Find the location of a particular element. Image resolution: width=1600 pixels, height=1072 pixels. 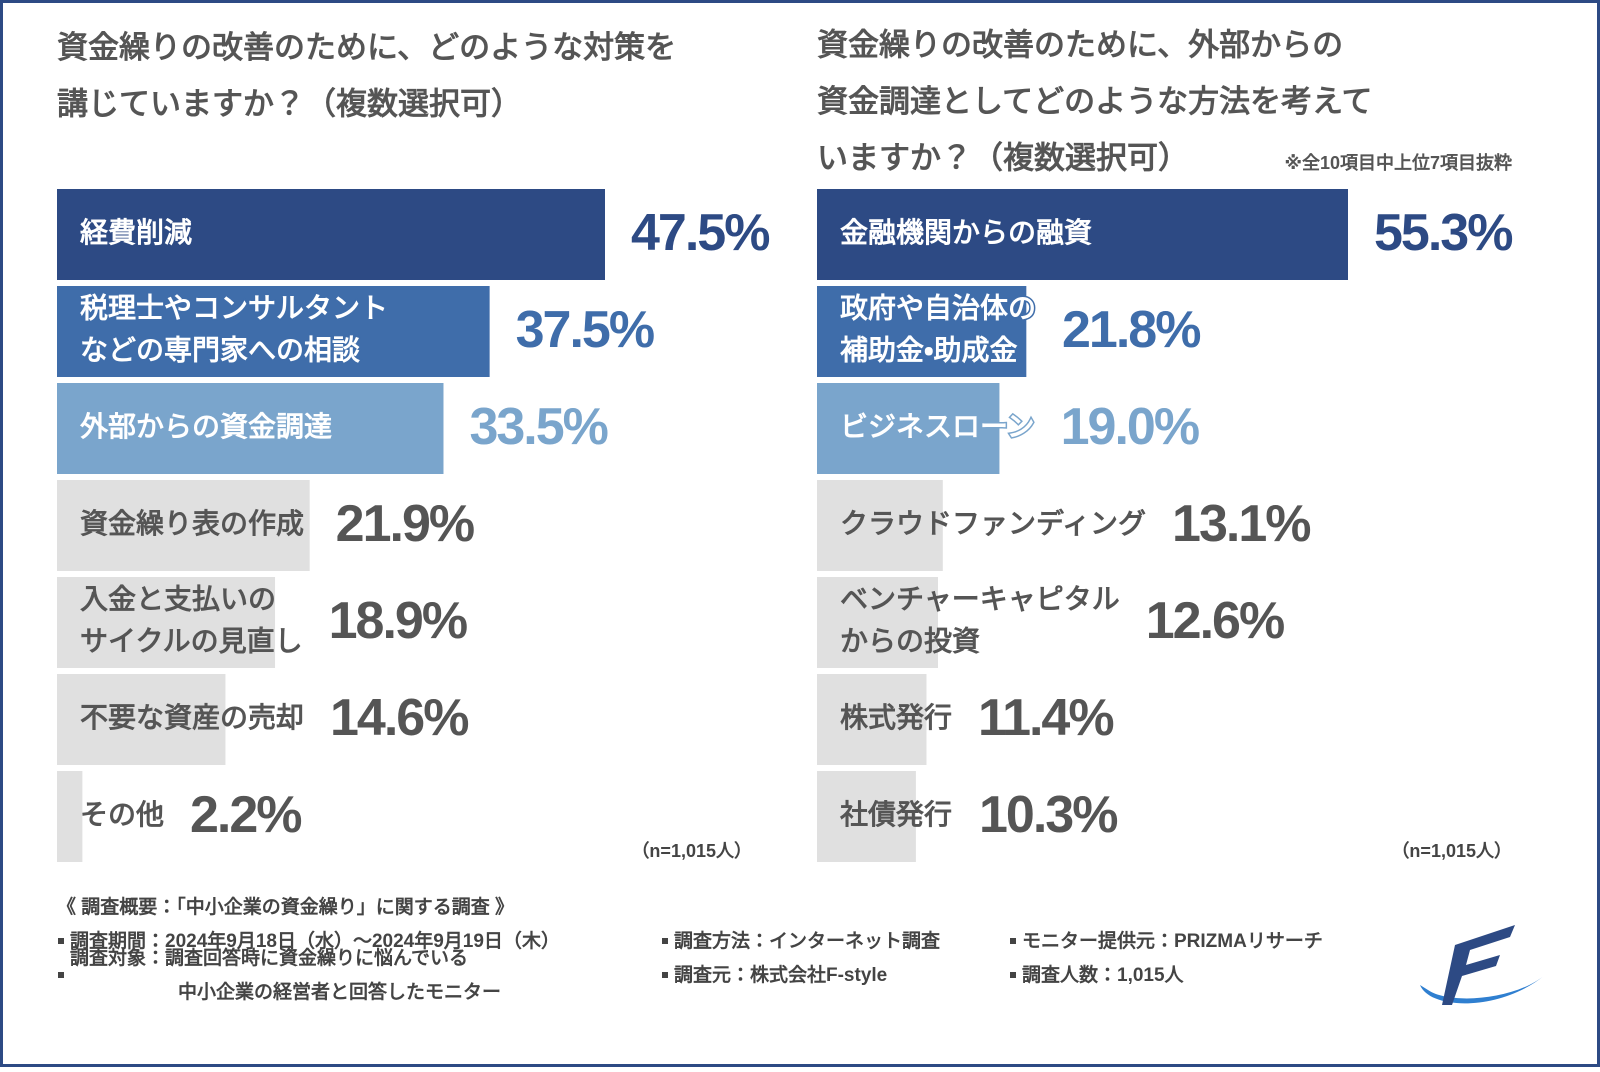

value-label: 37.5% is located at coordinates (585, 330).